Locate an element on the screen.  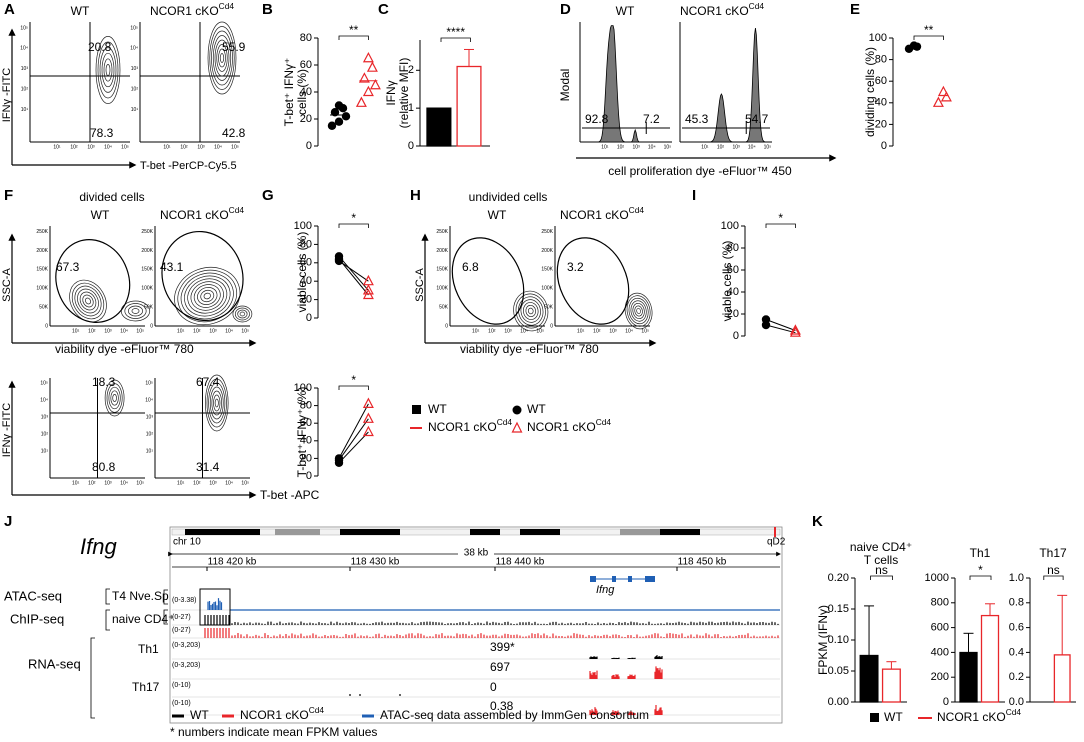
group-label: NCOR1 cKOCd4 is located at coordinates (602, 213).